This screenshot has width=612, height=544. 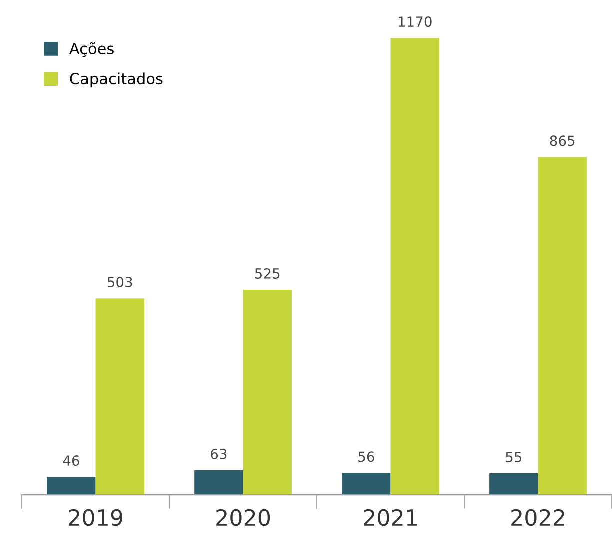 What do you see at coordinates (267, 273) in the screenshot?
I see `data-label: 525` at bounding box center [267, 273].